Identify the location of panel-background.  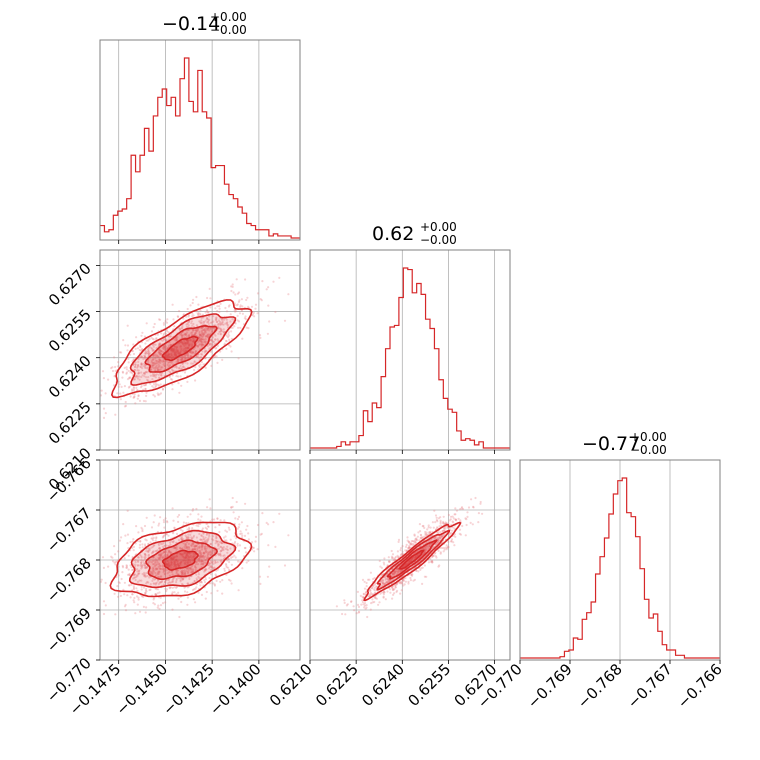
(200, 140).